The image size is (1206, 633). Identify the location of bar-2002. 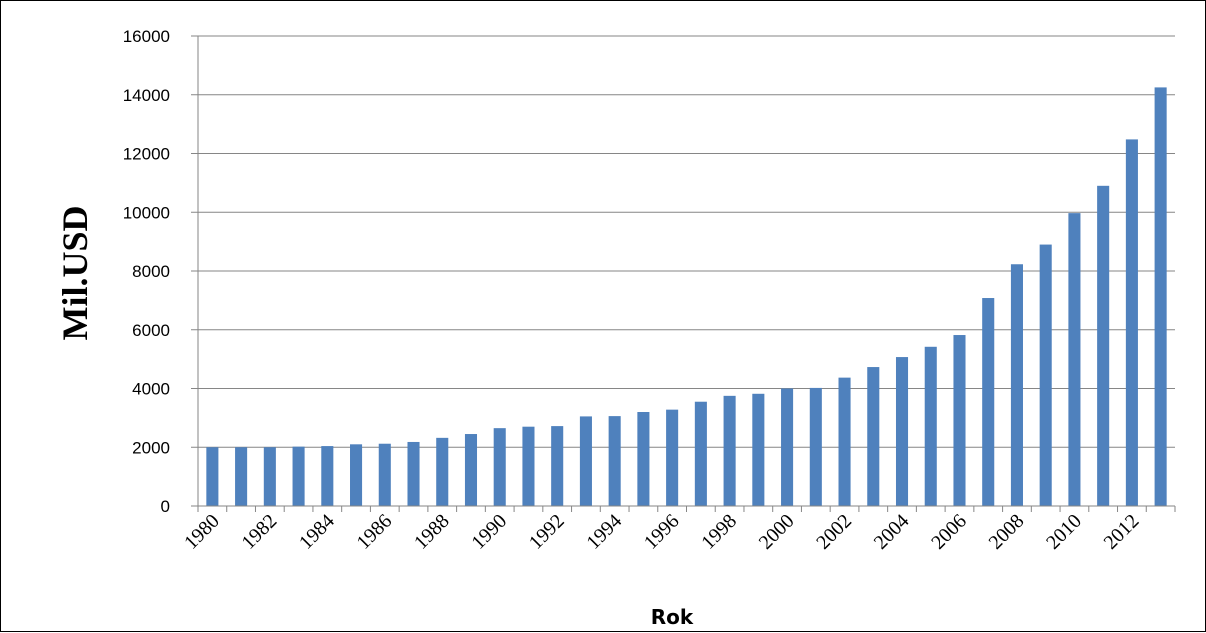
(844, 441).